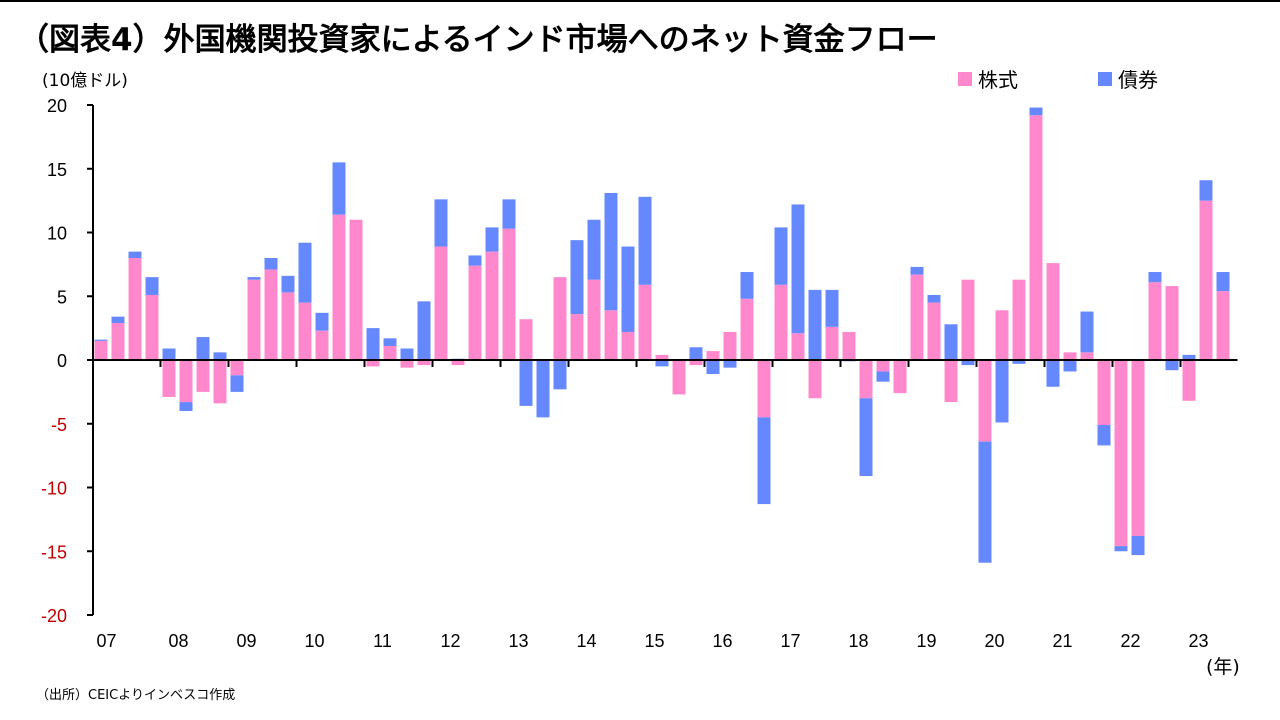 This screenshot has width=1280, height=720. I want to click on x-tick-label: 20, so click(994, 641).